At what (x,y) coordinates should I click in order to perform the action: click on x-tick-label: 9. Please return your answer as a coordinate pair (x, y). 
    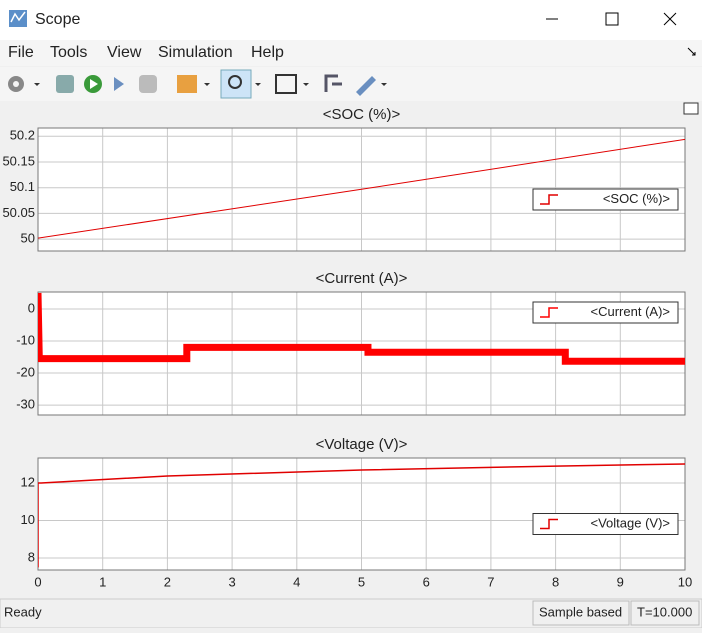
    Looking at the image, I should click on (620, 581).